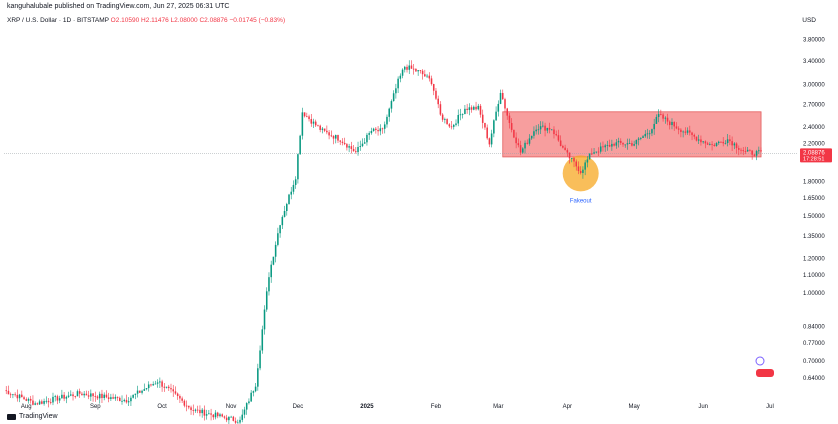 This screenshot has height=424, width=838. What do you see at coordinates (814, 327) in the screenshot?
I see `y-tick-label: 0.84000` at bounding box center [814, 327].